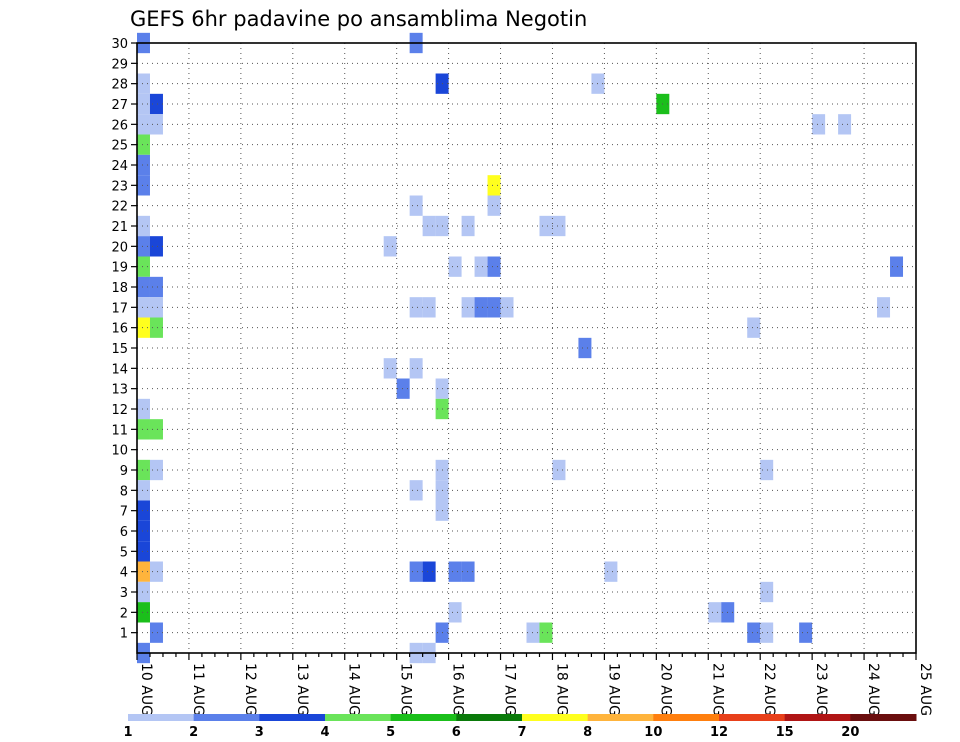 The image size is (960, 742). What do you see at coordinates (124, 593) in the screenshot?
I see `y-tick-label: 3` at bounding box center [124, 593].